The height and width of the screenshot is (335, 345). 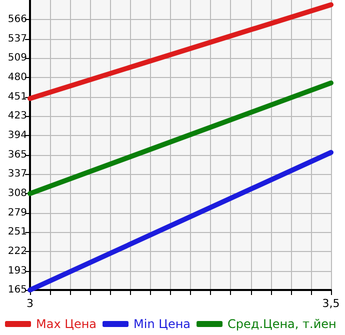 I want to click on y-tick-label: 480, so click(x=17, y=78).